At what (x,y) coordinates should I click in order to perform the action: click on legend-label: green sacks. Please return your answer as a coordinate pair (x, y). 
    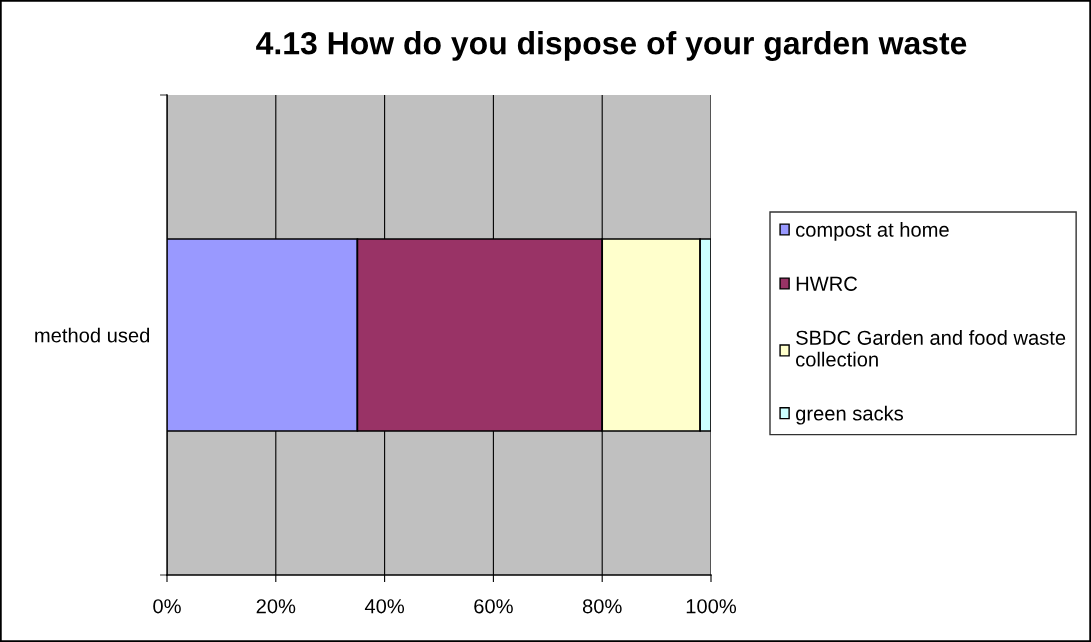
    Looking at the image, I should click on (850, 415).